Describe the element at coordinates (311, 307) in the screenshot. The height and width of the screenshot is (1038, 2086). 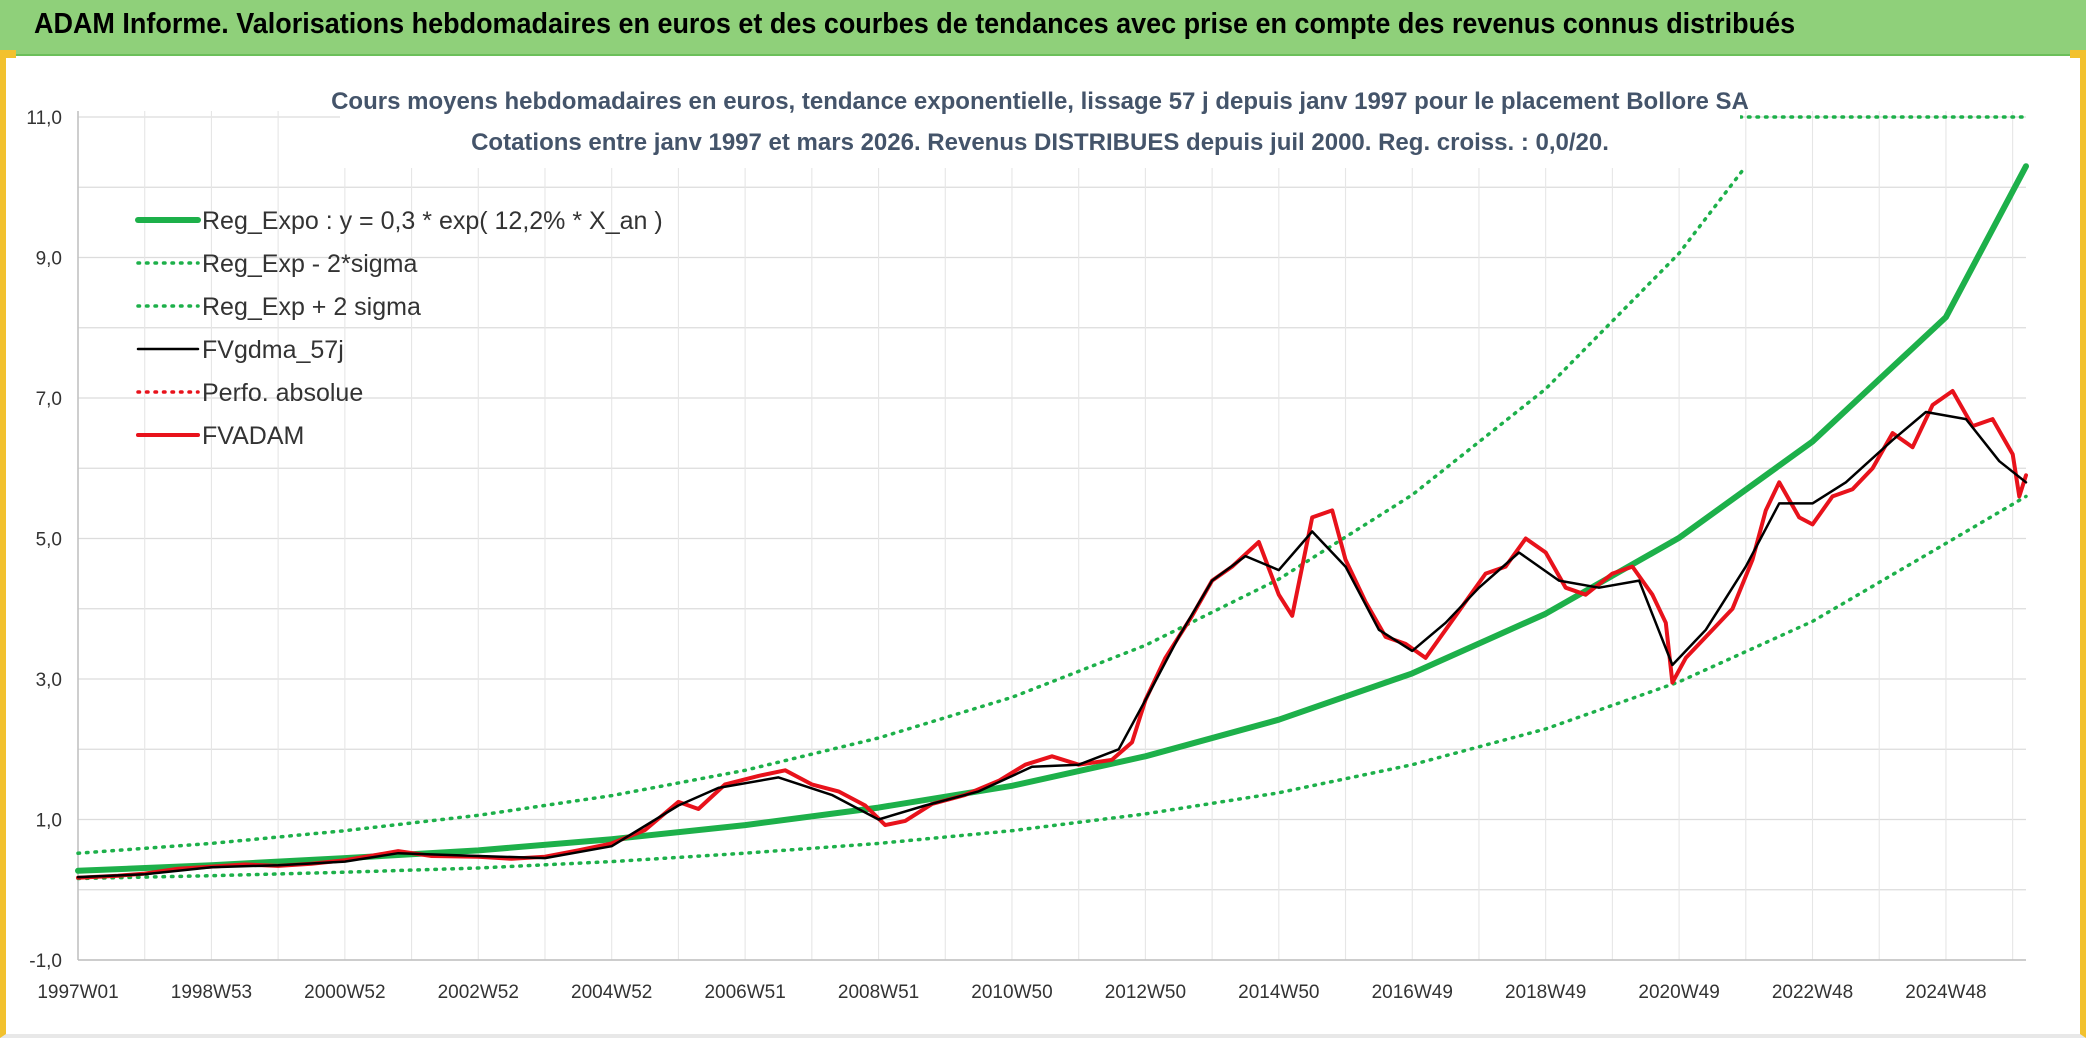
I see `legend-label: Reg_Exp + 2 sigma` at that location.